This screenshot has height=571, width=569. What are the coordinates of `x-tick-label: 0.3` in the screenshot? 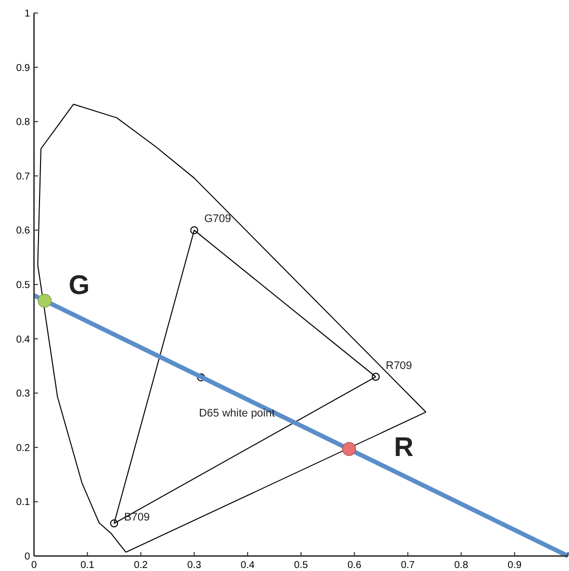 It's located at (194, 565).